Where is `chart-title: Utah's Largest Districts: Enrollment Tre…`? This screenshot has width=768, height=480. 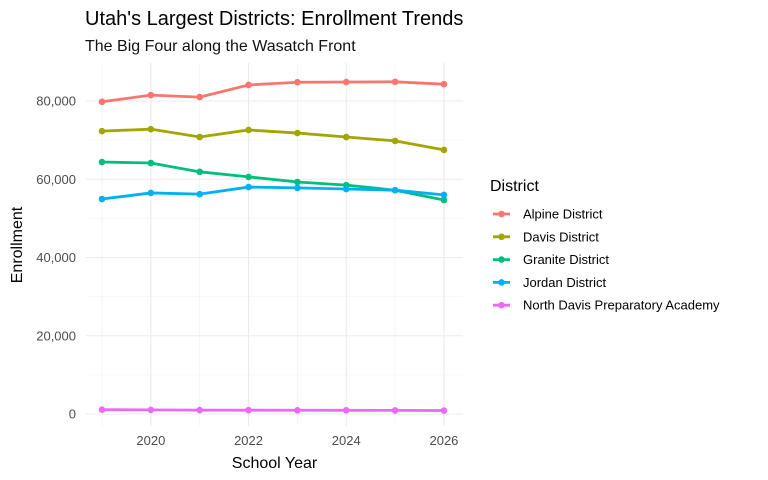 chart-title: Utah's Largest Districts: Enrollment Tre… is located at coordinates (274, 19).